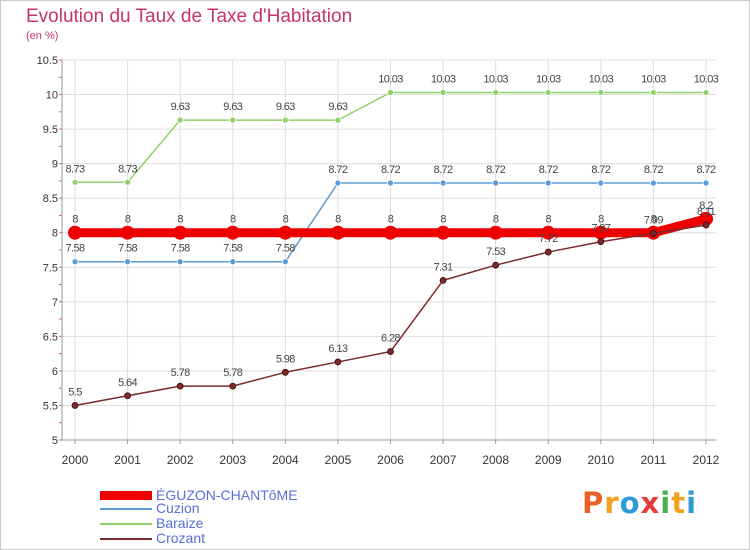 The width and height of the screenshot is (750, 550). Describe the element at coordinates (50, 406) in the screenshot. I see `y-tick-label: 5.5` at that location.